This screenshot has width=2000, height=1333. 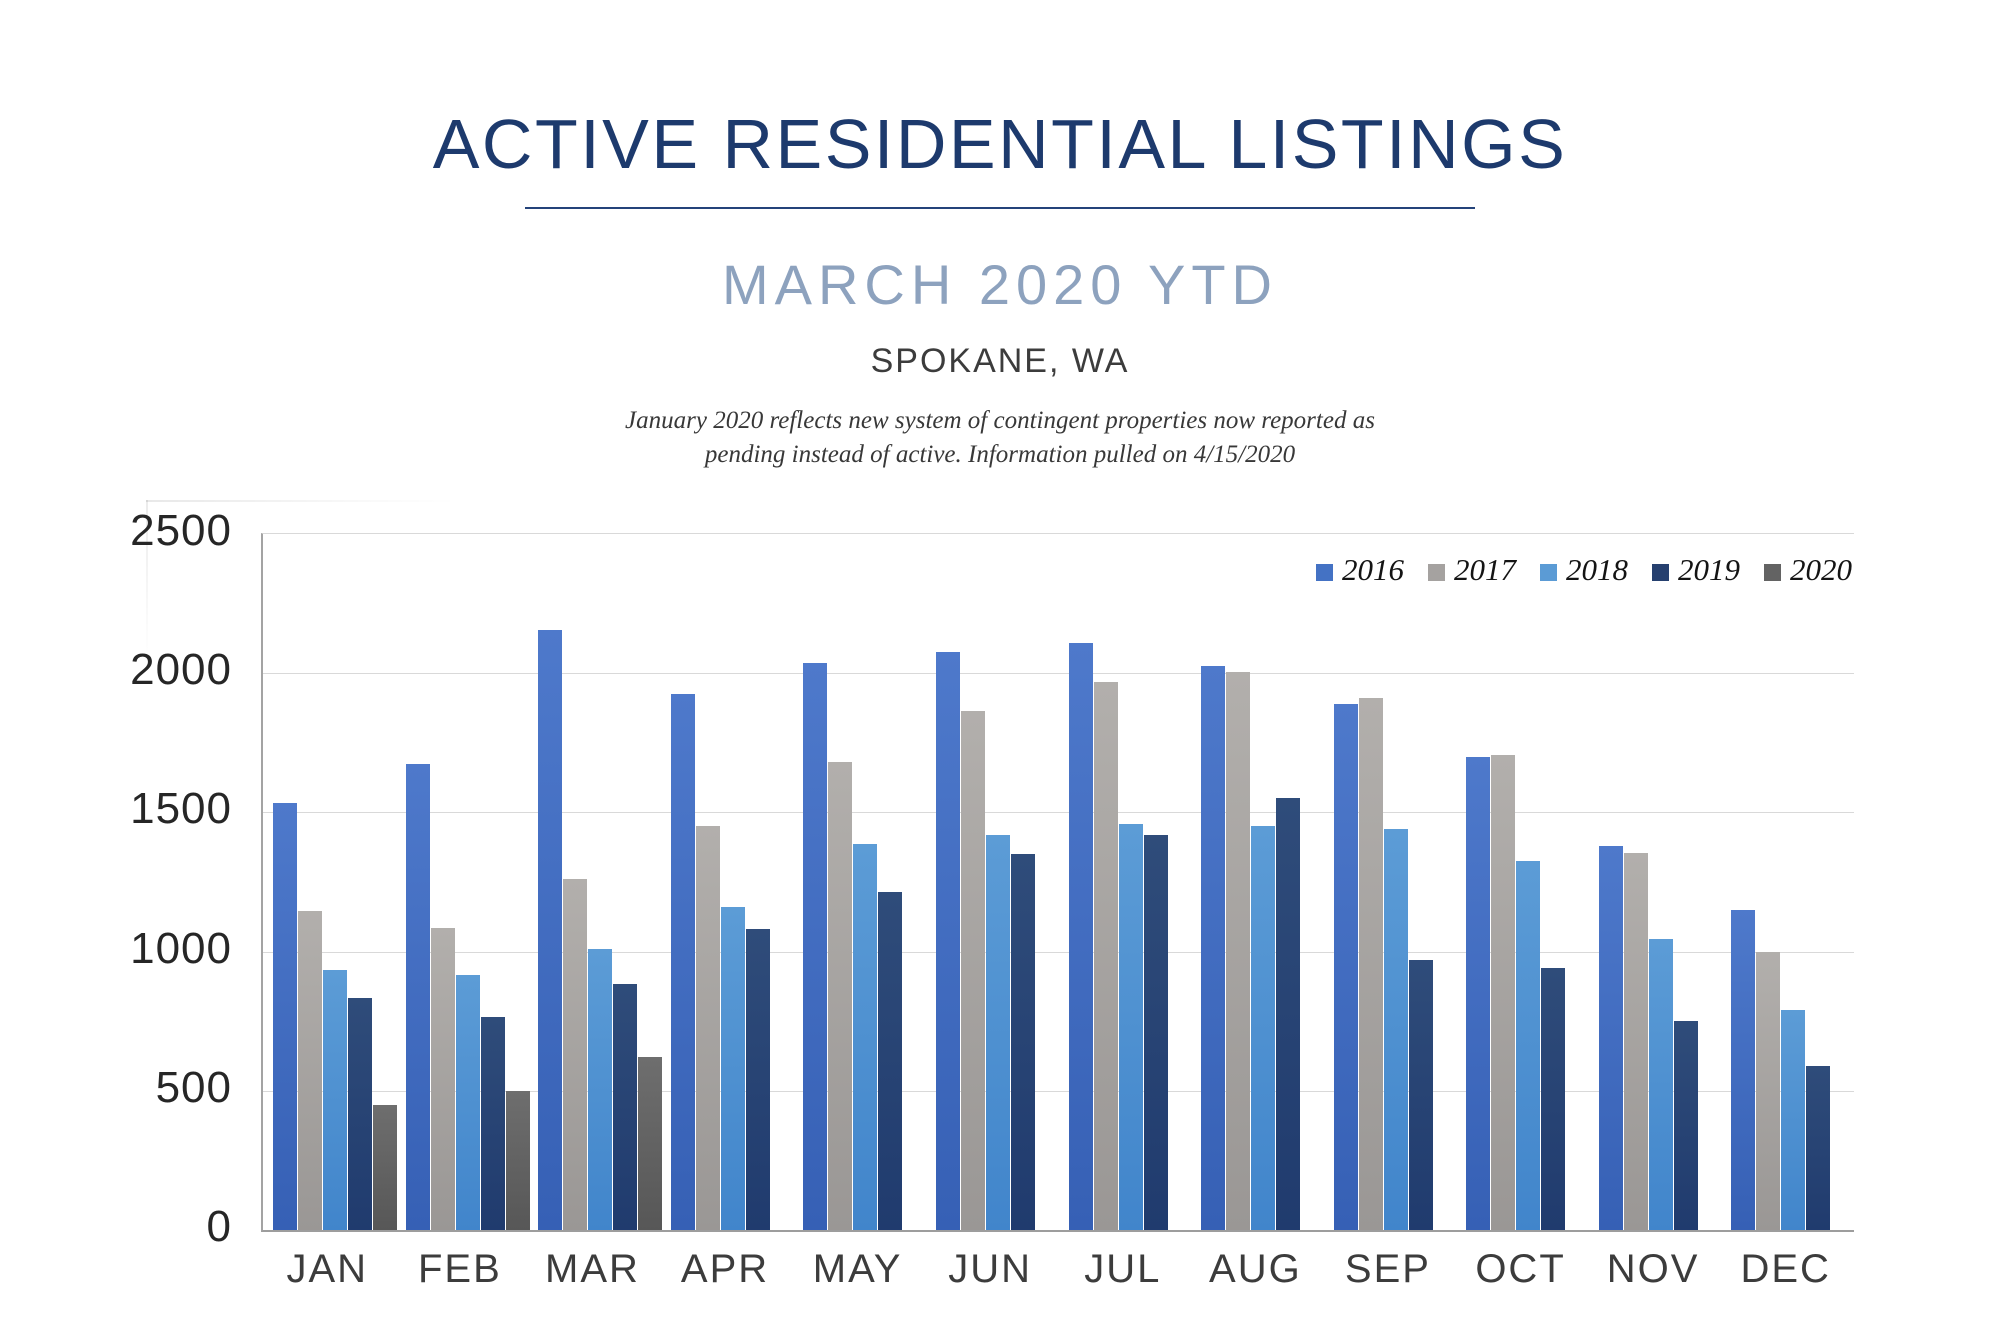 I want to click on bar-group-mar, so click(x=595, y=882).